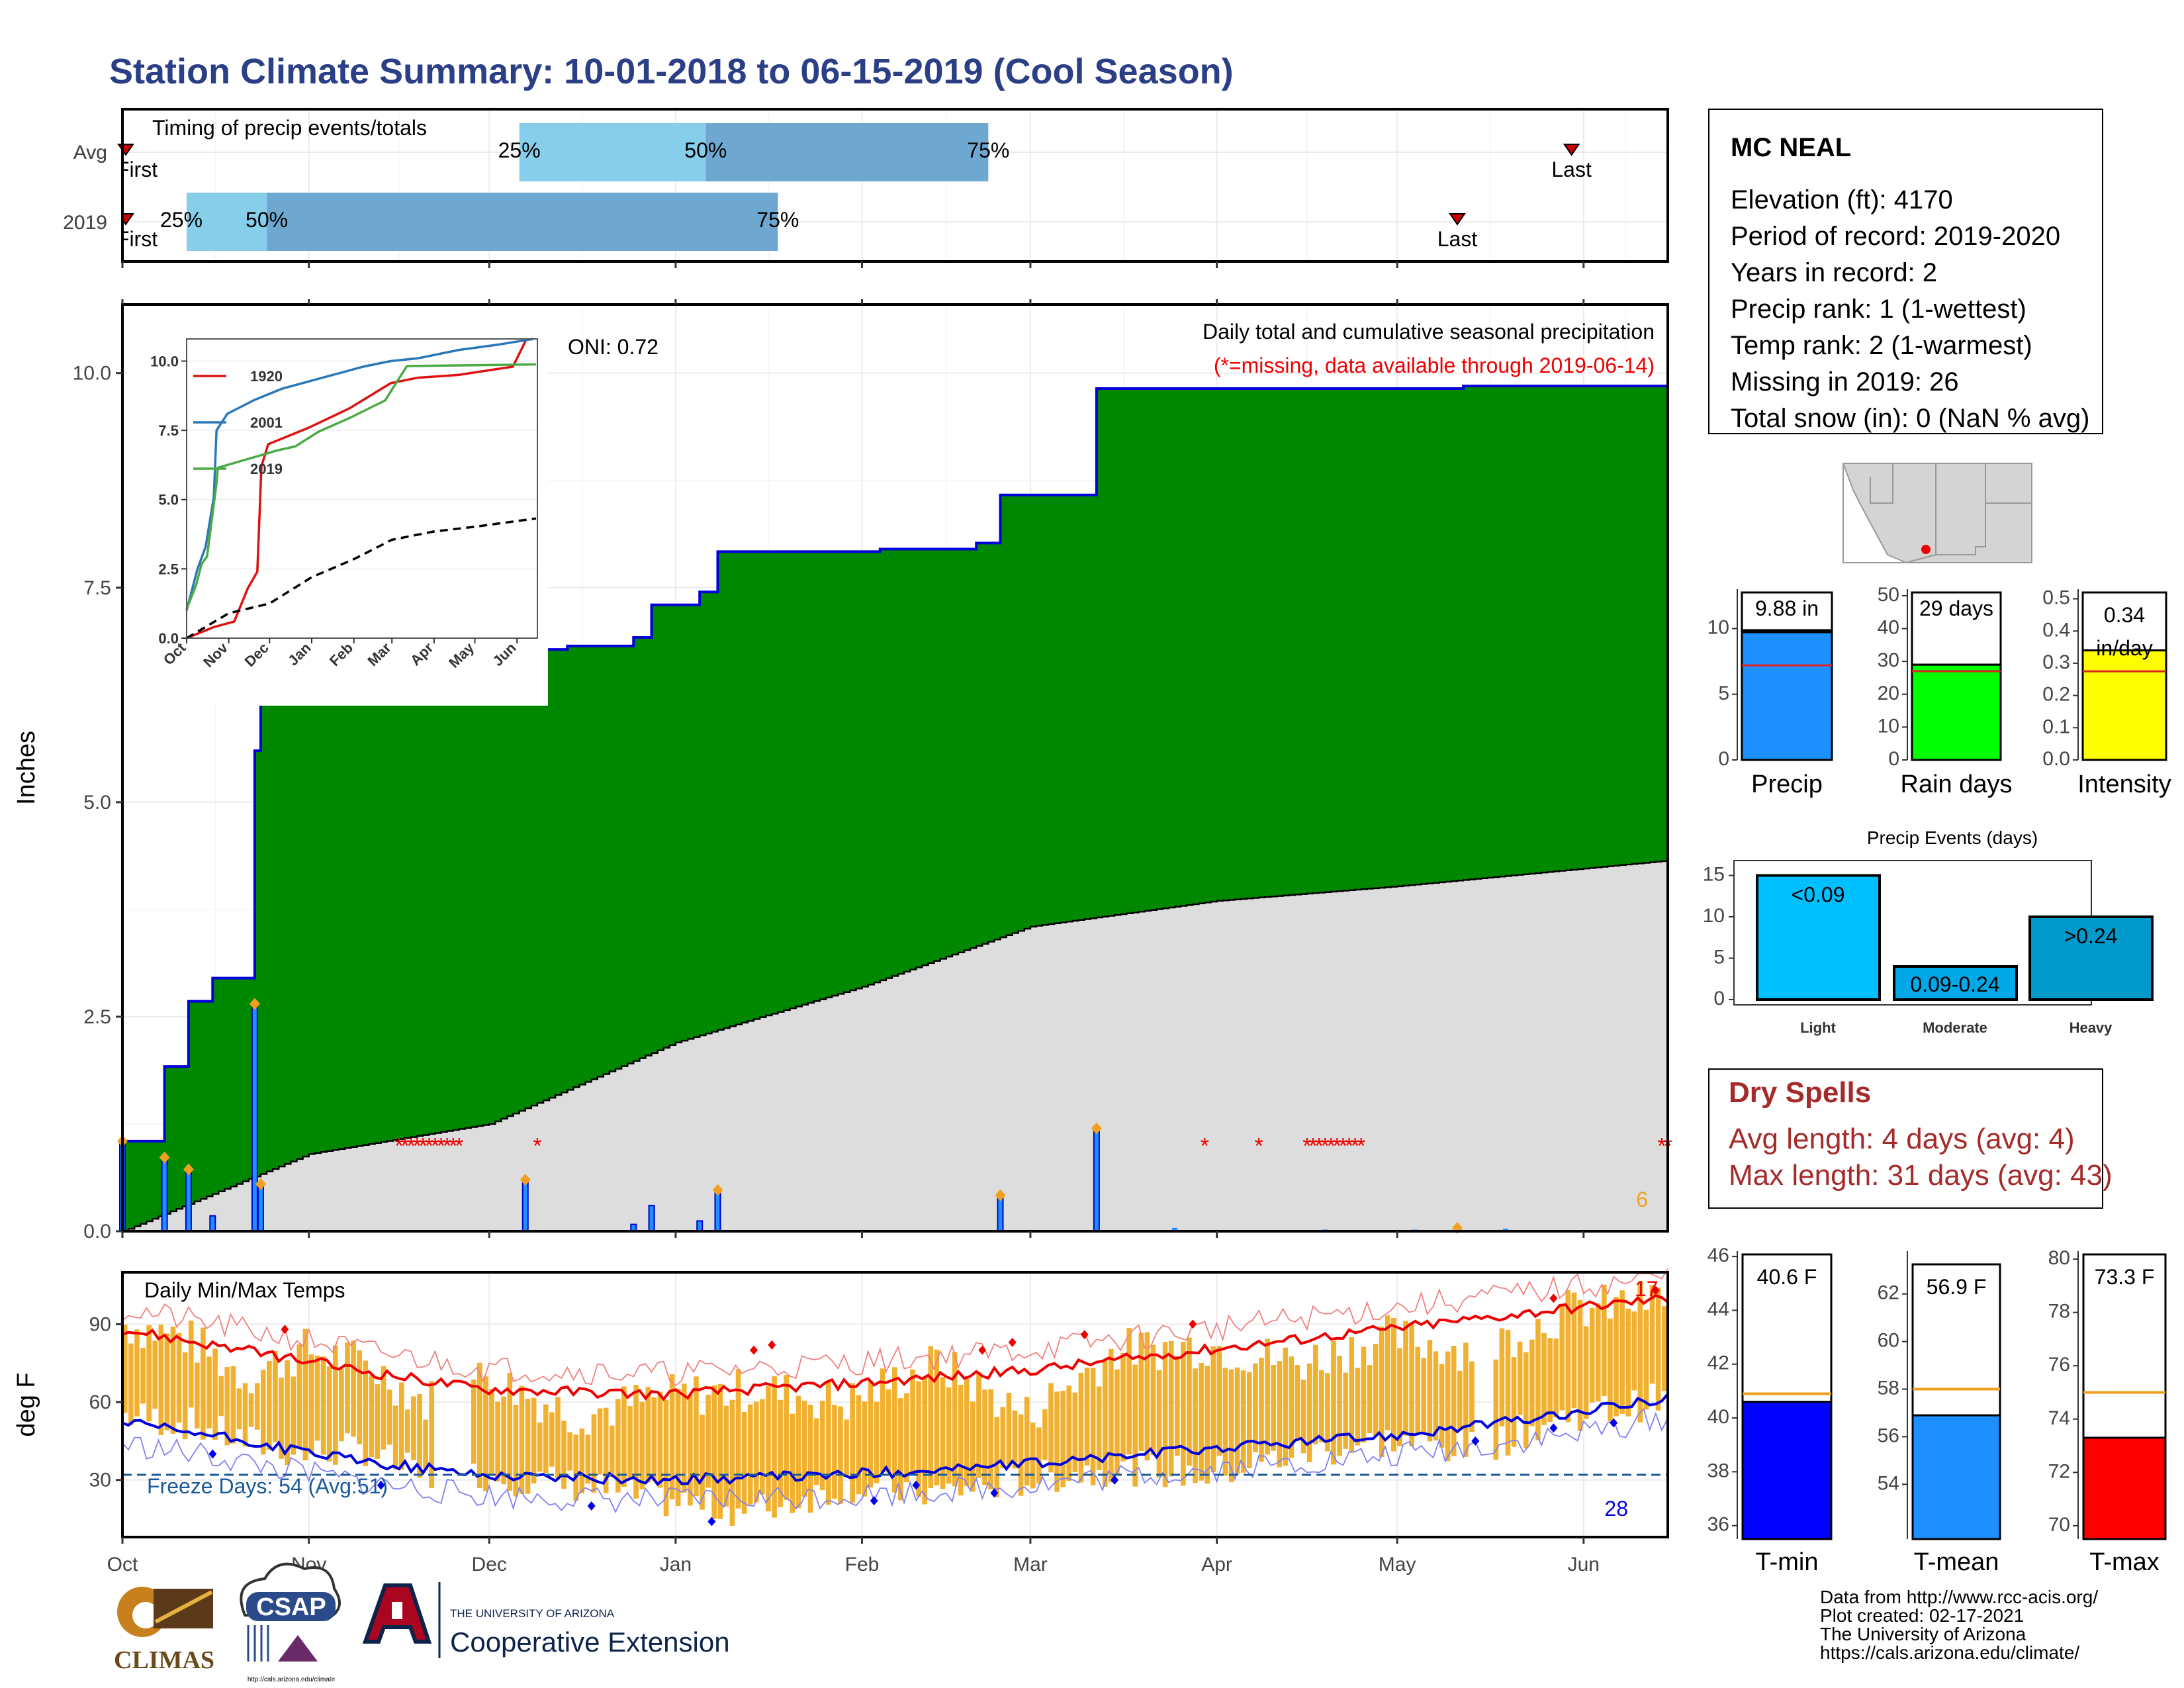 The width and height of the screenshot is (2184, 1688). I want to click on temp-bar-tick: 80, so click(2059, 1258).